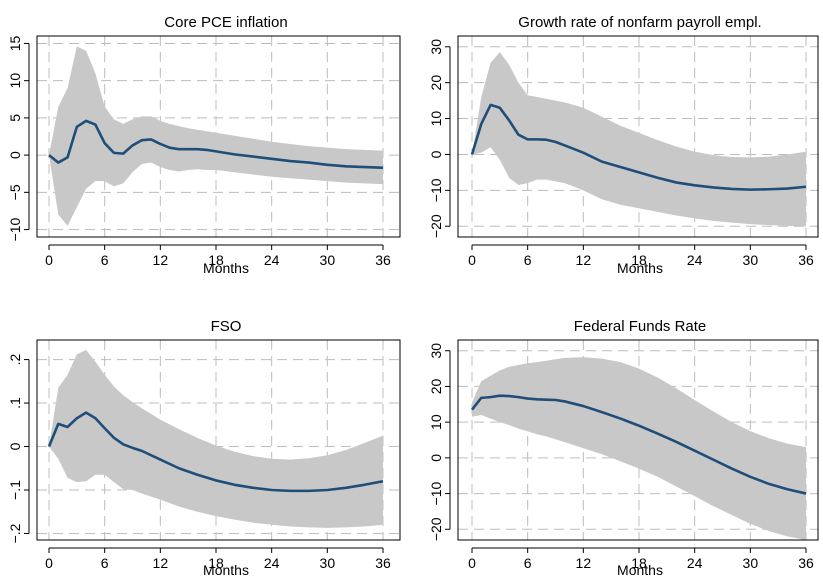 The height and width of the screenshot is (578, 823). What do you see at coordinates (15, 118) in the screenshot?
I see `y-tick-label: 5` at bounding box center [15, 118].